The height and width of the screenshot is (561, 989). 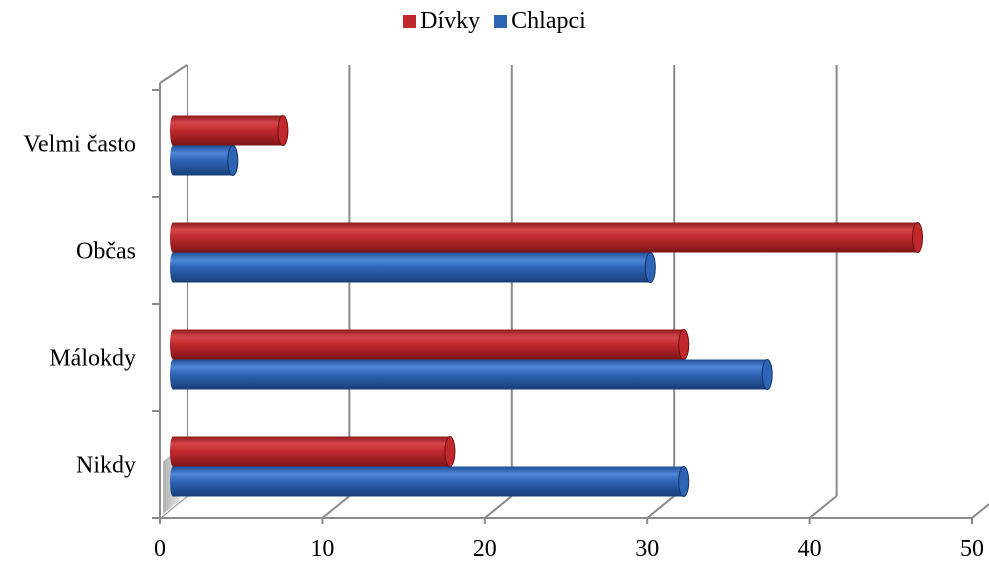 What do you see at coordinates (322, 548) in the screenshot?
I see `x-tick-label-1: 10` at bounding box center [322, 548].